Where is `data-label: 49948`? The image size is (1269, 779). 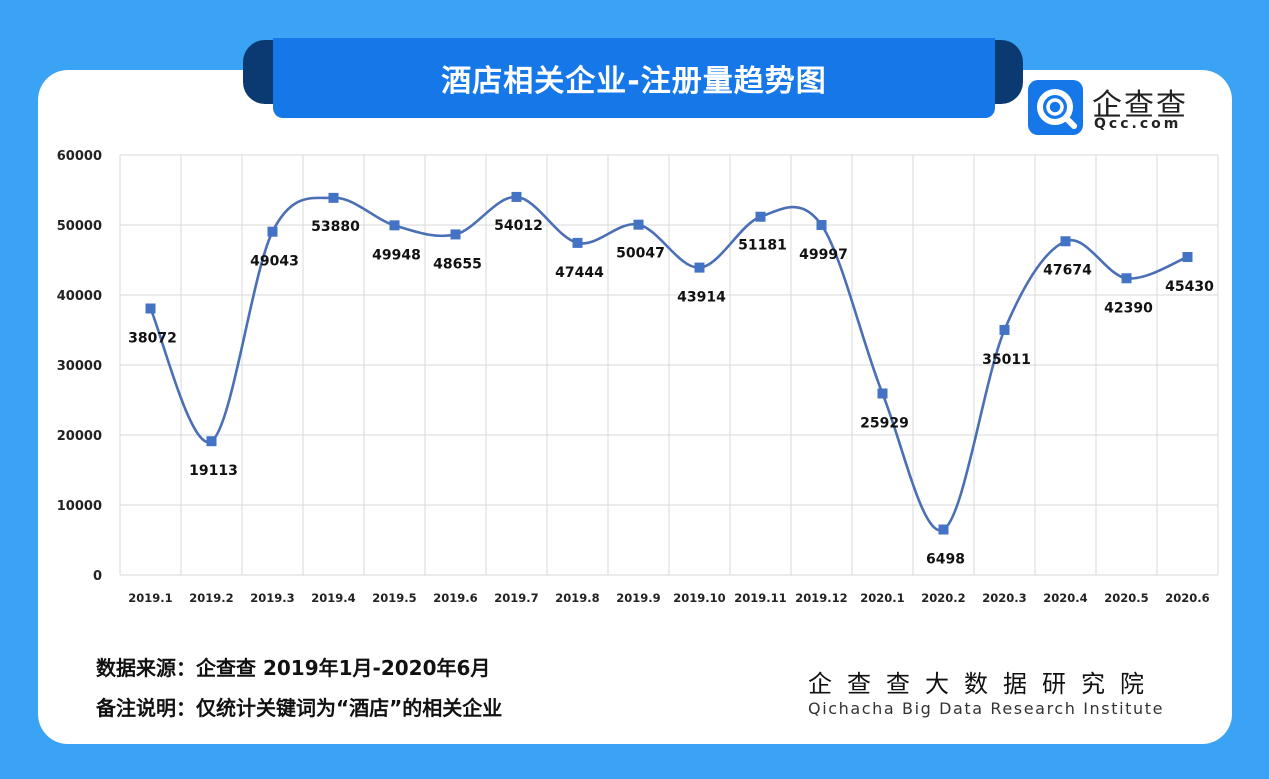
data-label: 49948 is located at coordinates (396, 255).